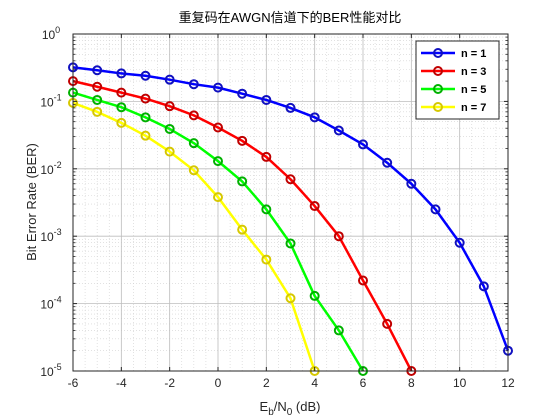 The width and height of the screenshot is (560, 420). What do you see at coordinates (266, 383) in the screenshot?
I see `x-tick-label: 2` at bounding box center [266, 383].